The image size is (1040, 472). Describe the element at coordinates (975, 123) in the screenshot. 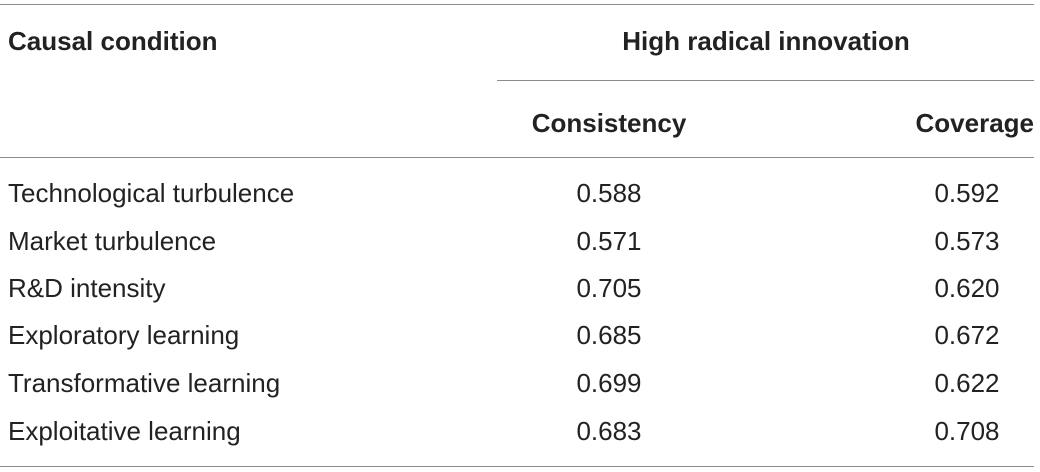

I see `coverage-header: Coverage` at that location.